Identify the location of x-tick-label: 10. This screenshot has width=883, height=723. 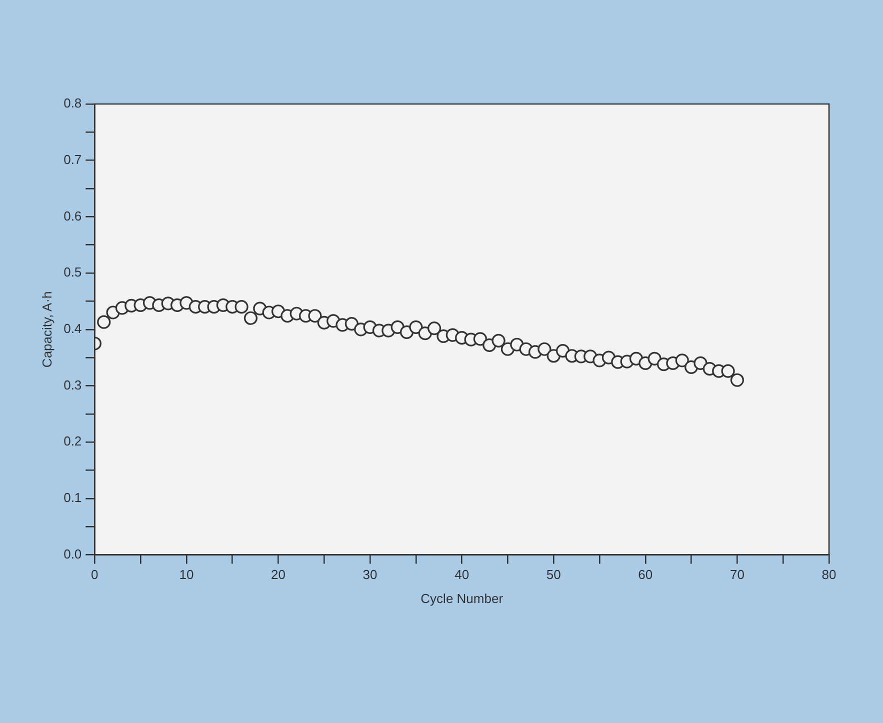
(186, 574).